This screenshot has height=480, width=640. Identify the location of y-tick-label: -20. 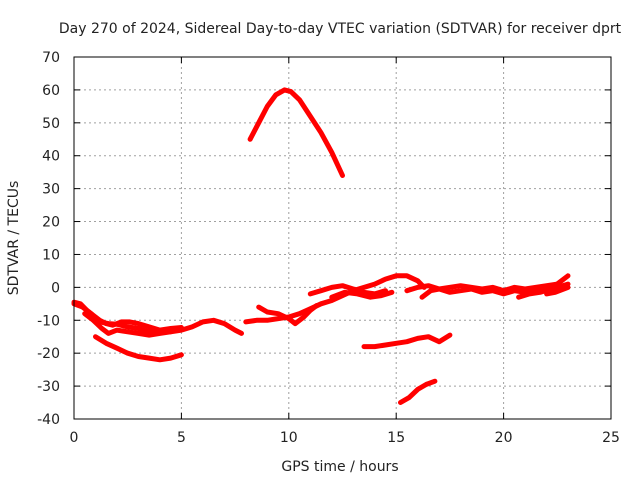
(48, 354).